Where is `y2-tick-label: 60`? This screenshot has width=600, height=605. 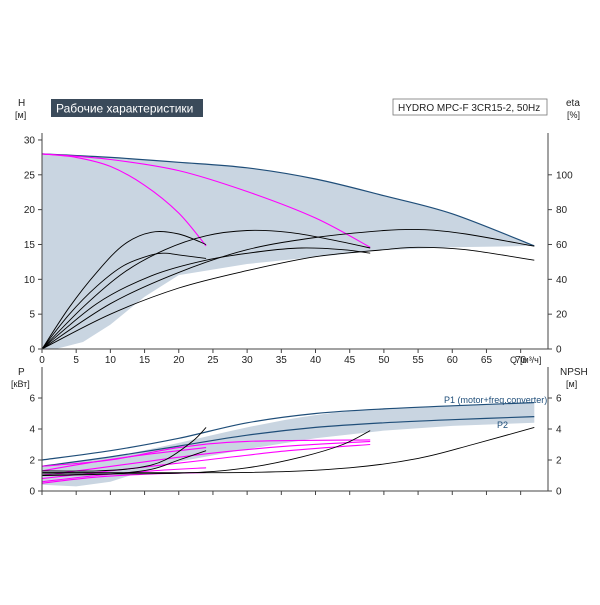
y2-tick-label: 60 is located at coordinates (562, 245).